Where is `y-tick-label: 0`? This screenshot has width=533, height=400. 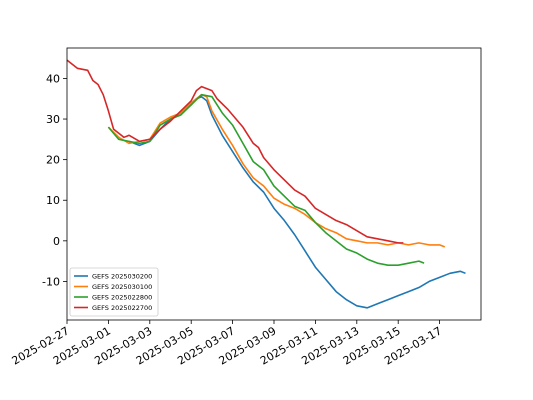
y-tick-label: 0 is located at coordinates (56, 241).